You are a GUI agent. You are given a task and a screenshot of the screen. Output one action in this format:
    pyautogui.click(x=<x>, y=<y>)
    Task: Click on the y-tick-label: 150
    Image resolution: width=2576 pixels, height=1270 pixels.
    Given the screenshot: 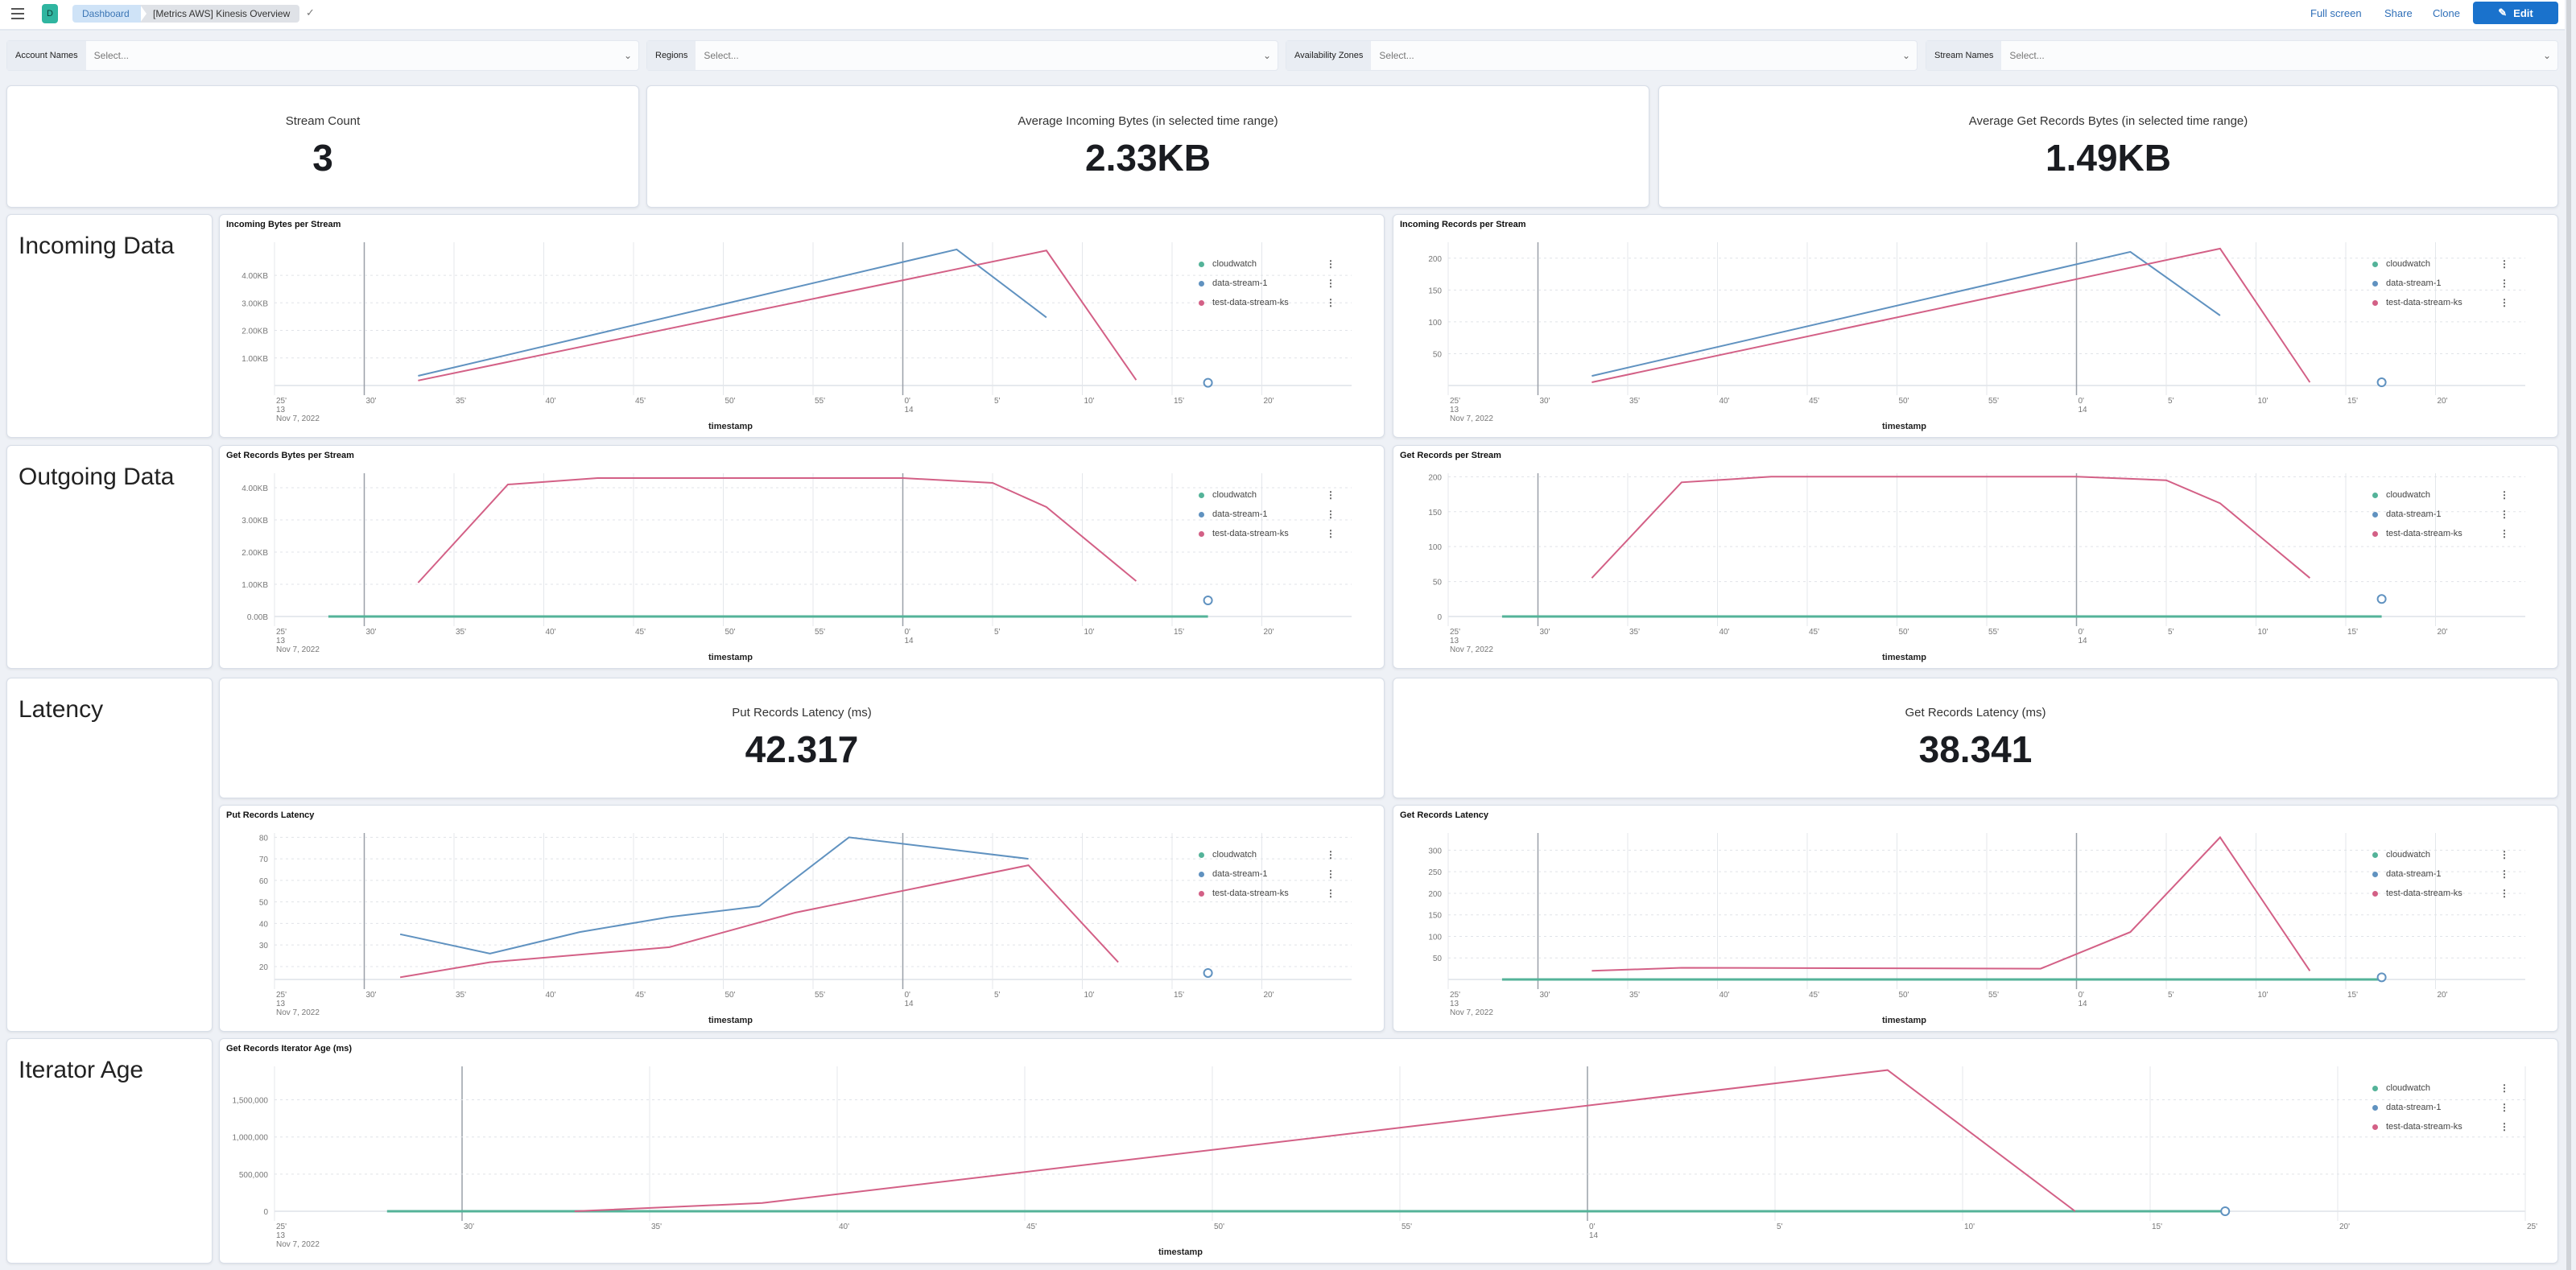 What is the action you would take?
    pyautogui.click(x=1435, y=513)
    